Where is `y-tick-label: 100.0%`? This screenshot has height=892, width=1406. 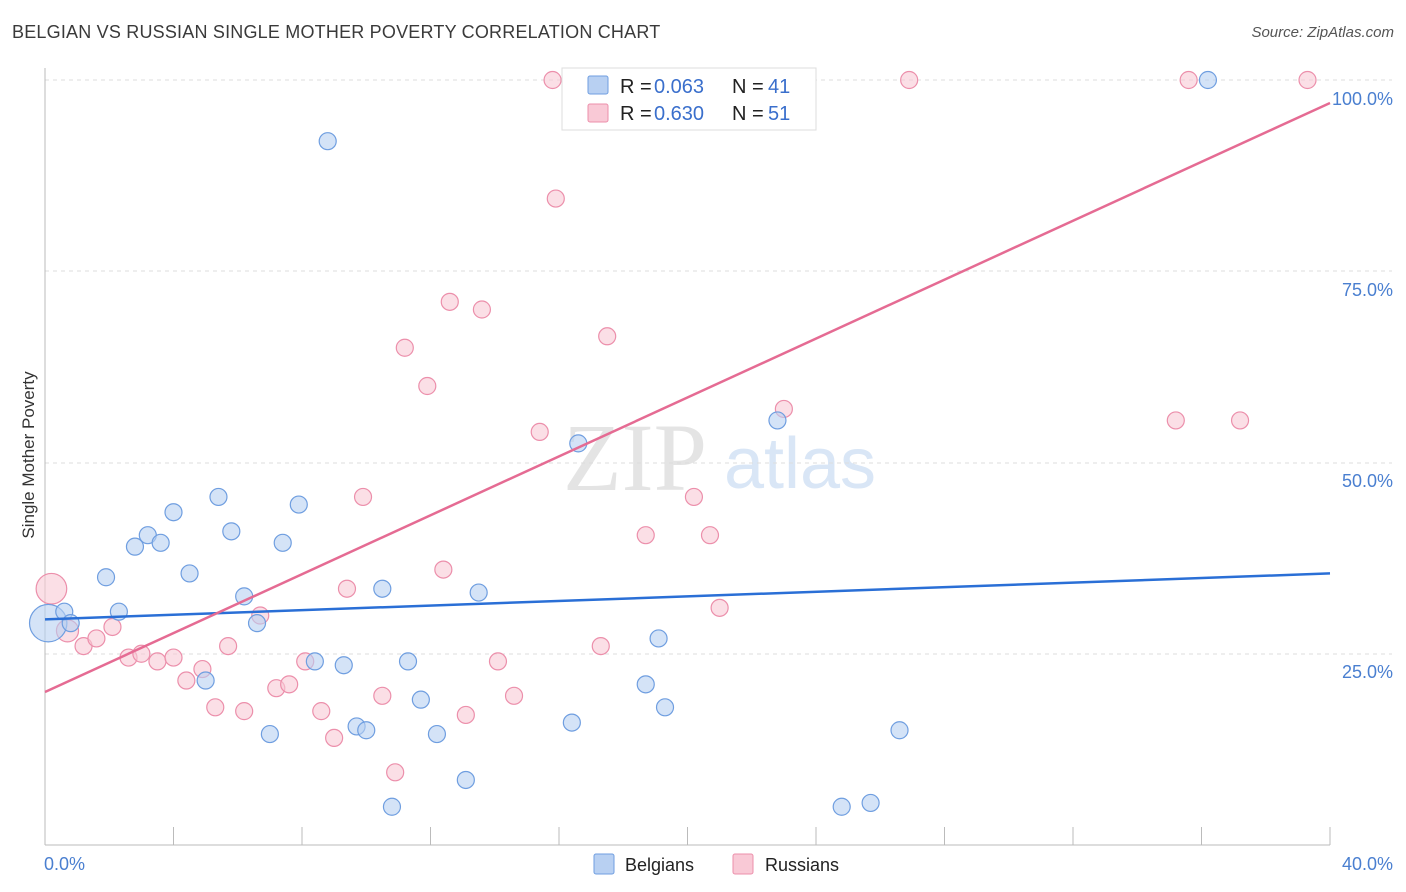
y-tick-label: 100.0% is located at coordinates (1362, 99).